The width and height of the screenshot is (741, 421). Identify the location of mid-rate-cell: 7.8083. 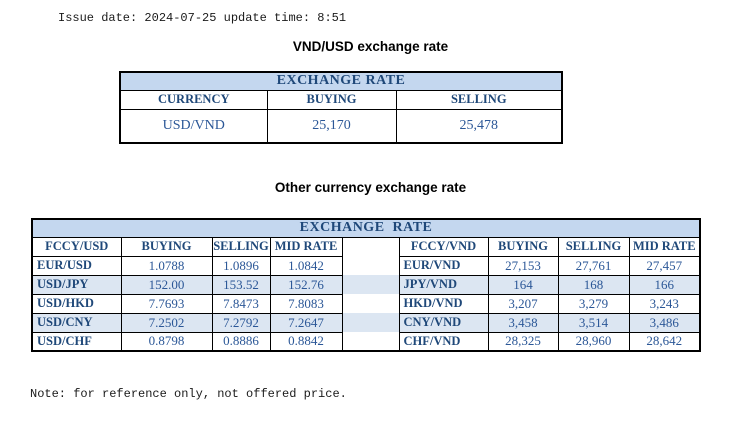
(306, 303).